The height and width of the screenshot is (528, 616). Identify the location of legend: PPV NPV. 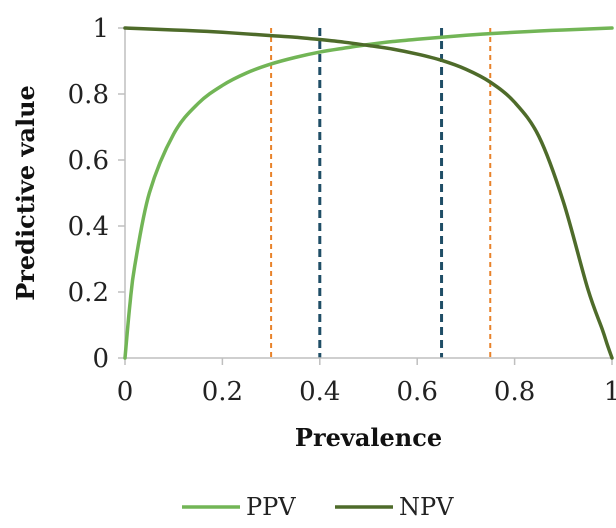
(318, 507).